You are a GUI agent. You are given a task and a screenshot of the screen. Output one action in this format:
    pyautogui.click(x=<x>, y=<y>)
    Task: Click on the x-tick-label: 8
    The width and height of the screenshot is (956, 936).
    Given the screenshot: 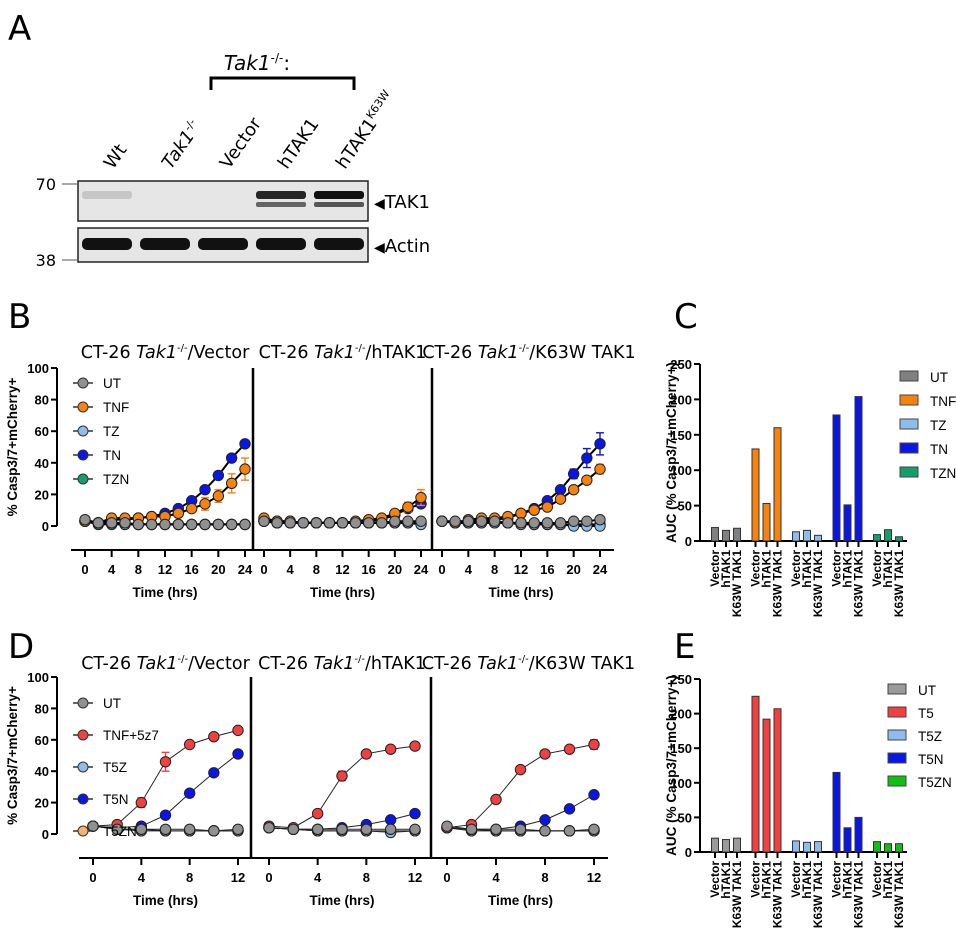 What is the action you would take?
    pyautogui.click(x=544, y=877)
    